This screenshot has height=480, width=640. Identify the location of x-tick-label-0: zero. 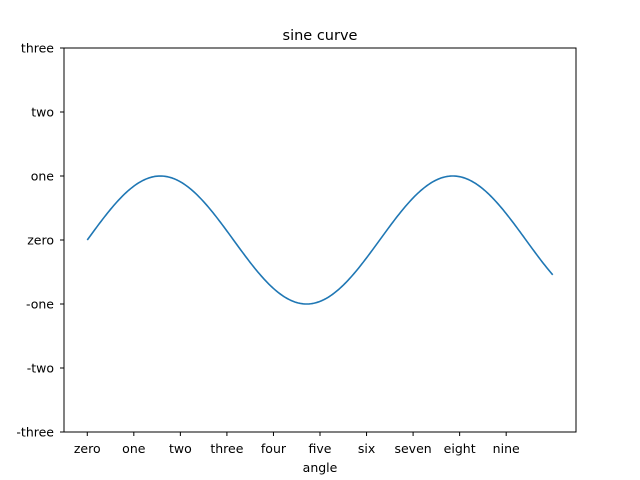
(87, 448).